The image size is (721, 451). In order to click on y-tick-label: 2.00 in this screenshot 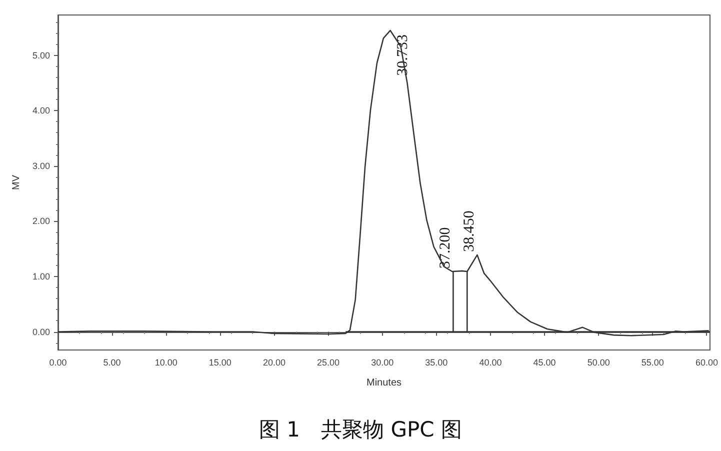, I will do `click(41, 221)`.